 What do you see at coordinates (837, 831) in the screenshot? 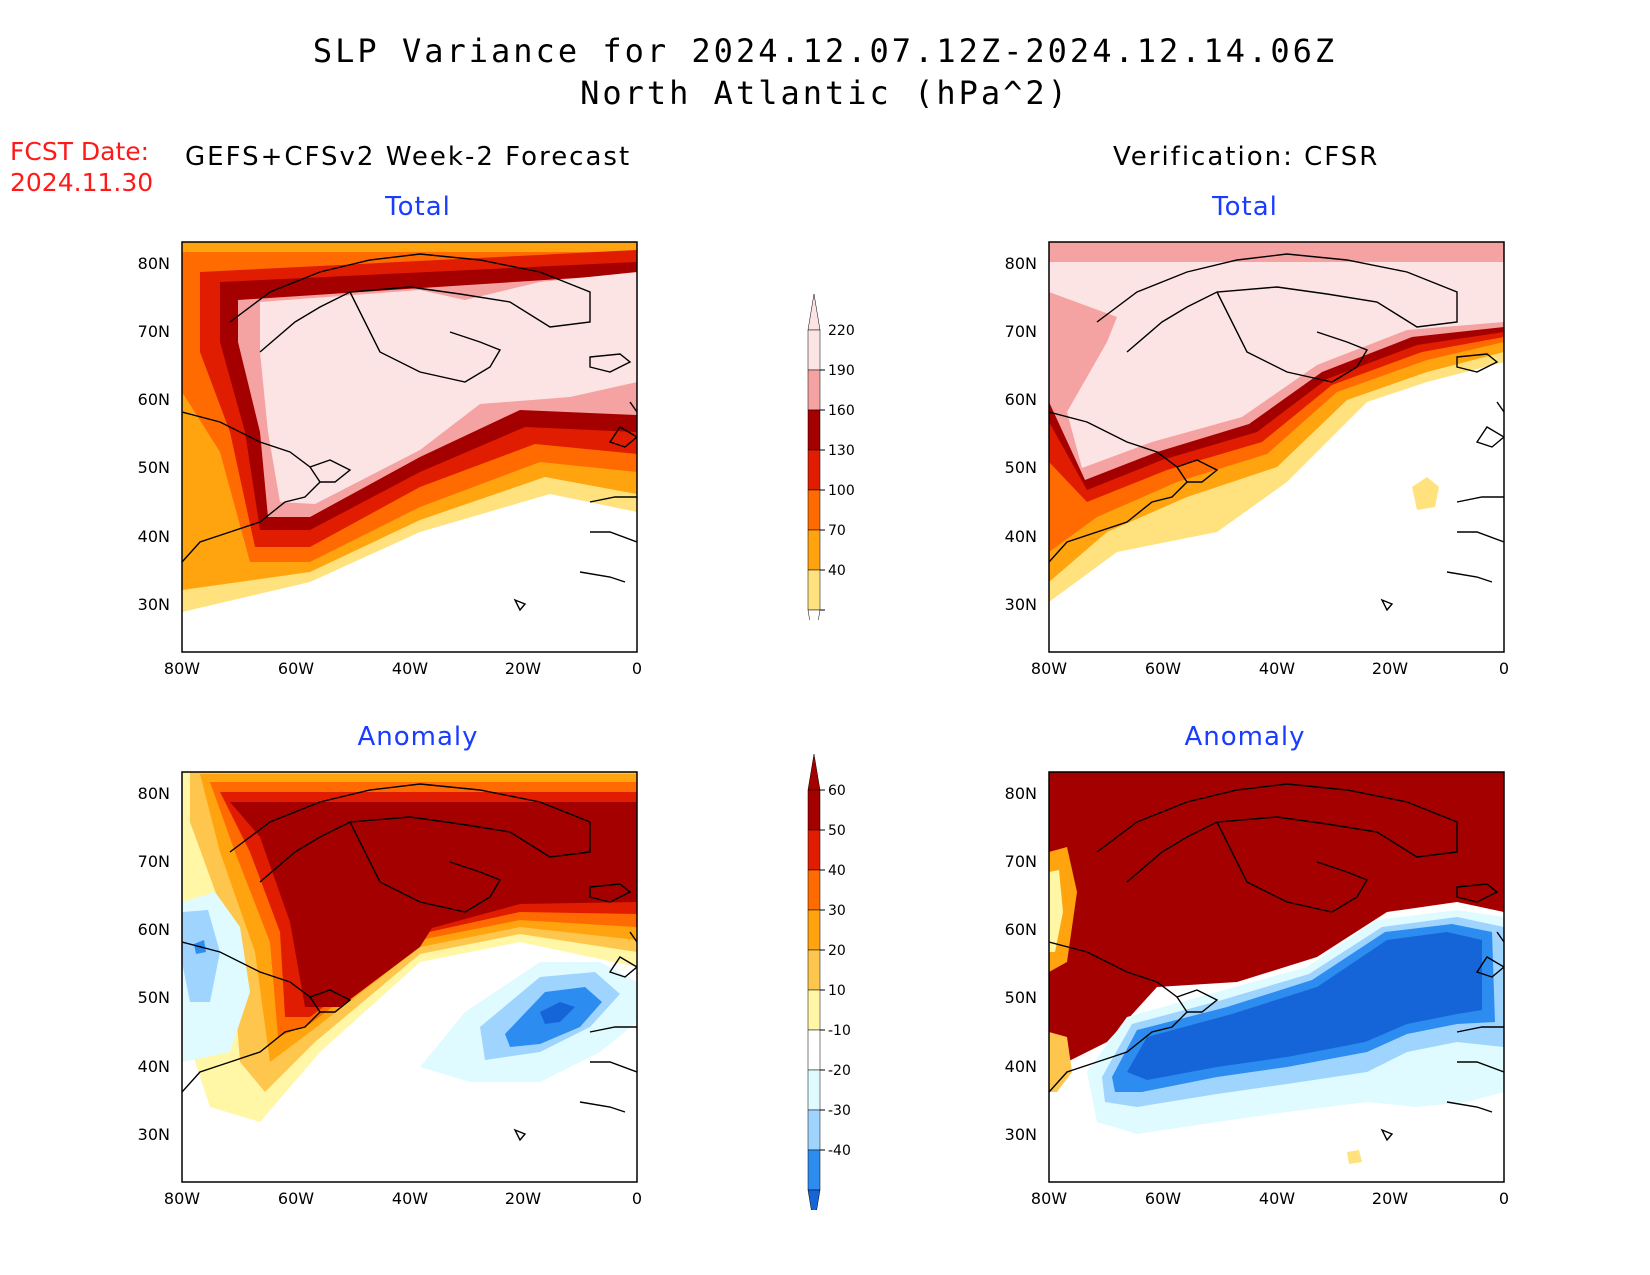
I see `anomaly-tick-label: 50` at bounding box center [837, 831].